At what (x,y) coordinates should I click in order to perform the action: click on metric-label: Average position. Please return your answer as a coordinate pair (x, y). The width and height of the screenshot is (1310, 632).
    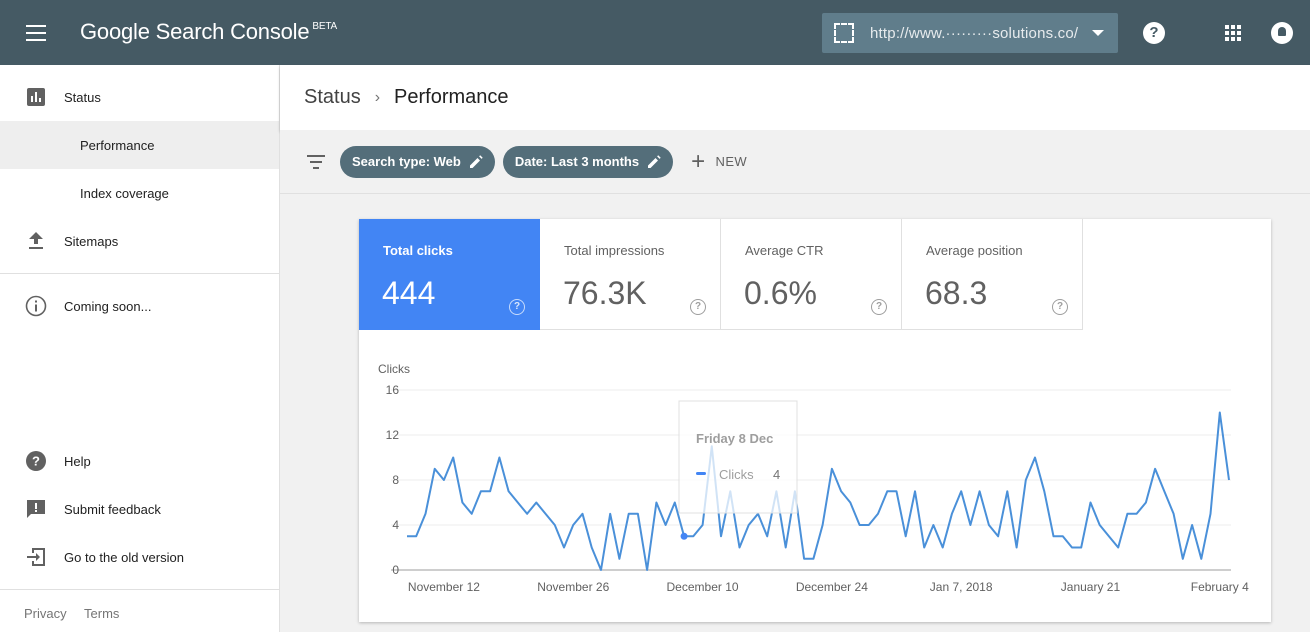
    Looking at the image, I should click on (974, 250).